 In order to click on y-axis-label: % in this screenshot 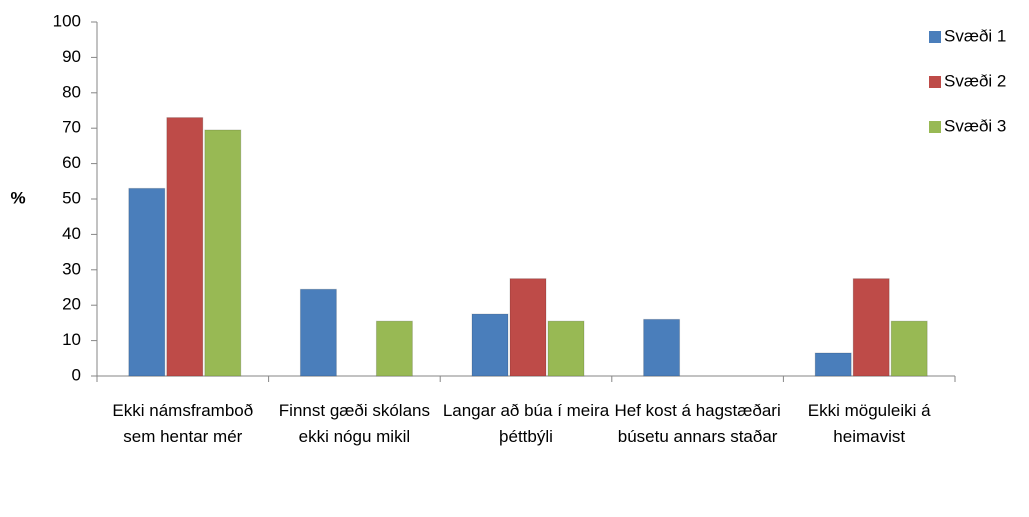, I will do `click(17, 197)`.